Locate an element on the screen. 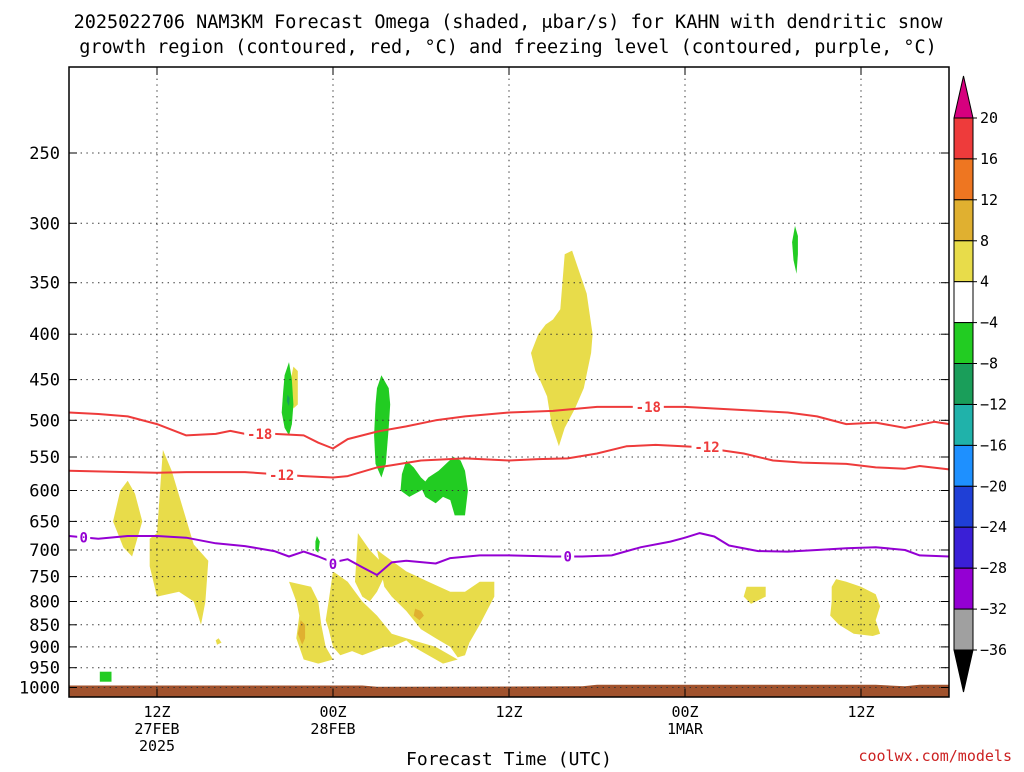  contour-label-1-0: -12 is located at coordinates (281, 476).